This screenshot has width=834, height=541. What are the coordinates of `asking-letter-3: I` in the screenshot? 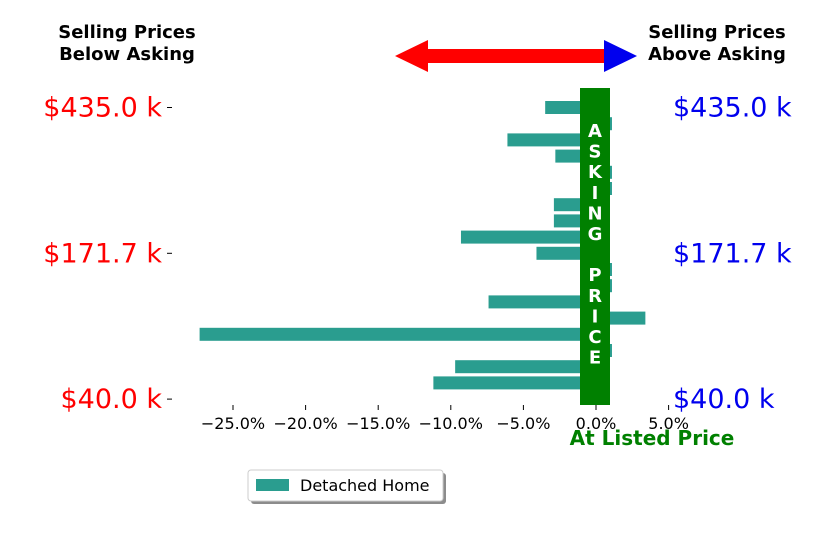 It's located at (595, 193).